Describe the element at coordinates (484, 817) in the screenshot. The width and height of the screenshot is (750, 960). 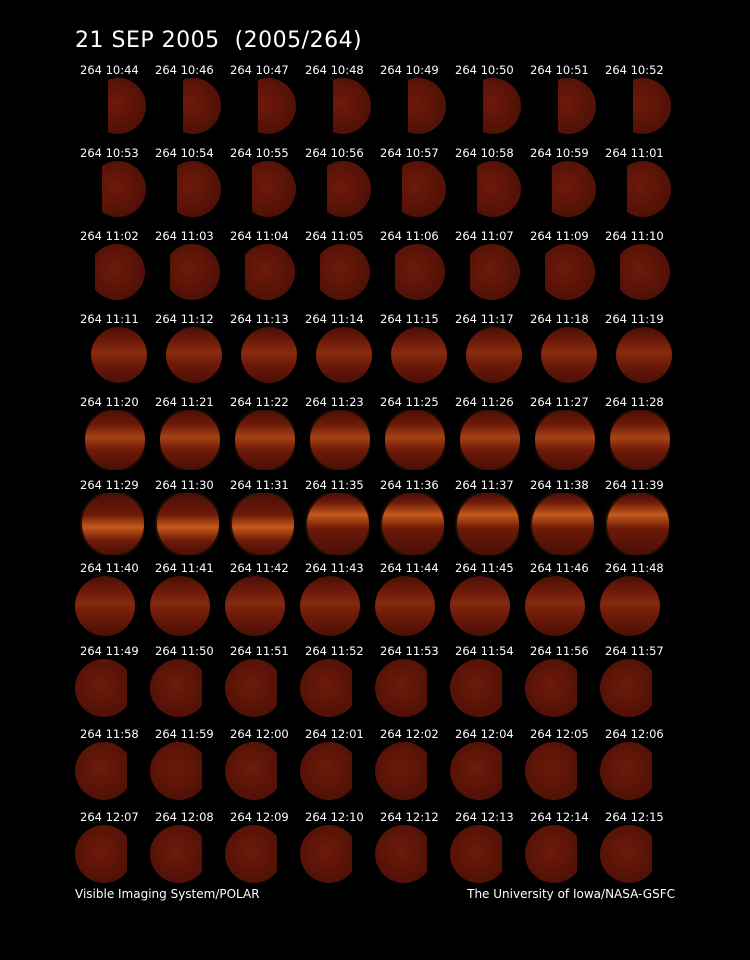
I see `frame-timestamp: 264 12:13` at that location.